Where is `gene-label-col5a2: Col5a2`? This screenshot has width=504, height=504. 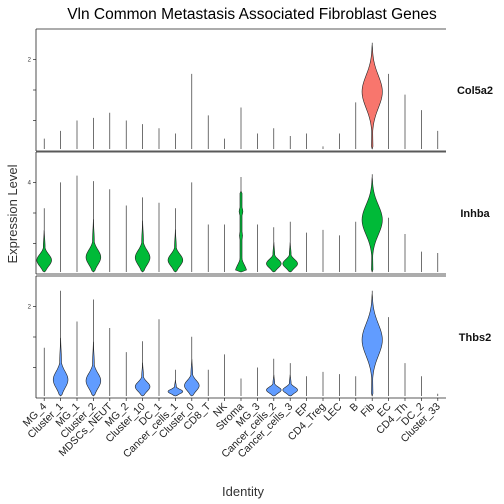 gene-label-col5a2: Col5a2 is located at coordinates (475, 91).